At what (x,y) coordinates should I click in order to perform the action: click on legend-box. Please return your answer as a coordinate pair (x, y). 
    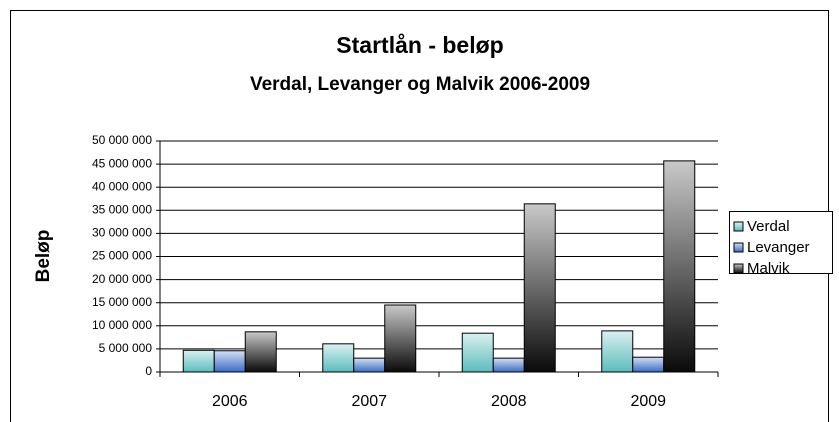
    Looking at the image, I should click on (781, 242).